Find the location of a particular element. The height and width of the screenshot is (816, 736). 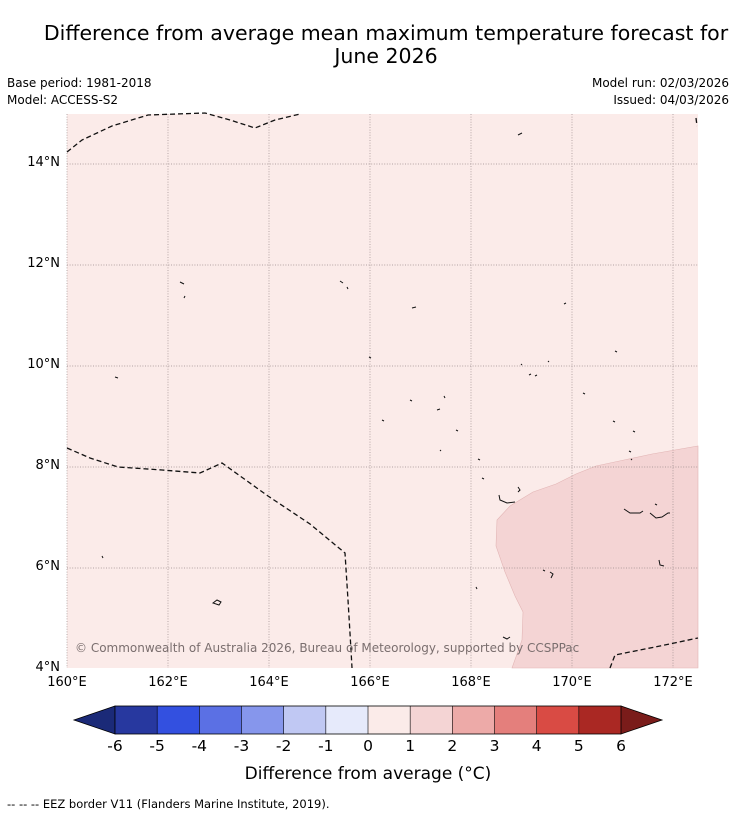

colorbar-tick-label: -2 is located at coordinates (283, 746).